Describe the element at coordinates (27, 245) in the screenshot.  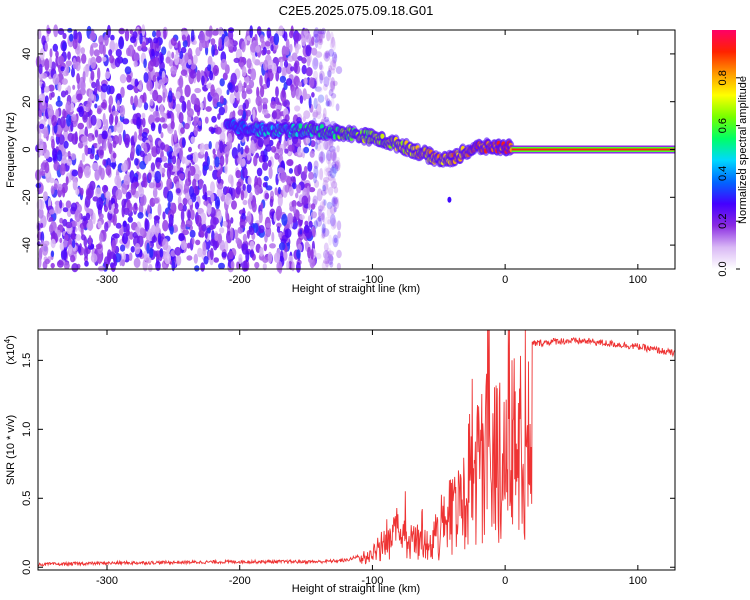
I see `y-tick-label: -40` at that location.